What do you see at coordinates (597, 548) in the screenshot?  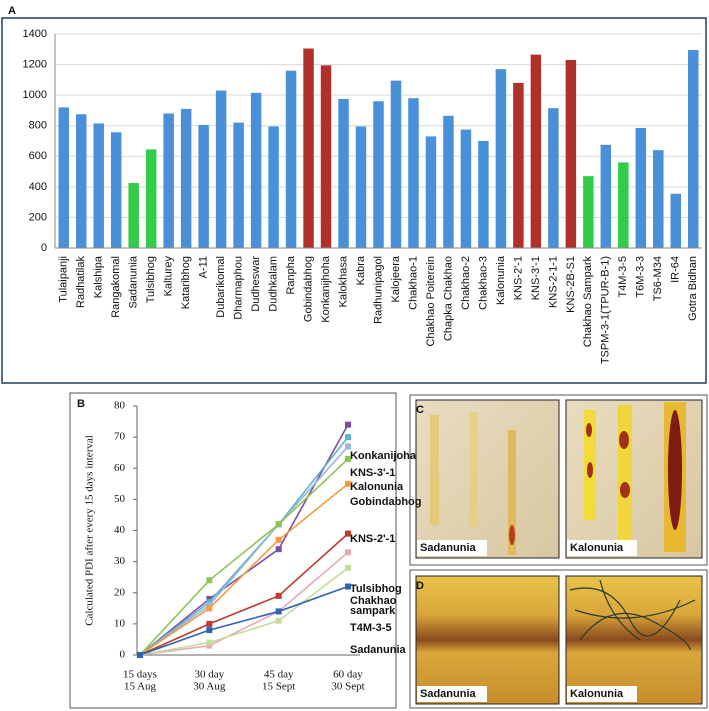 I see `image-caption: Kalonunia` at bounding box center [597, 548].